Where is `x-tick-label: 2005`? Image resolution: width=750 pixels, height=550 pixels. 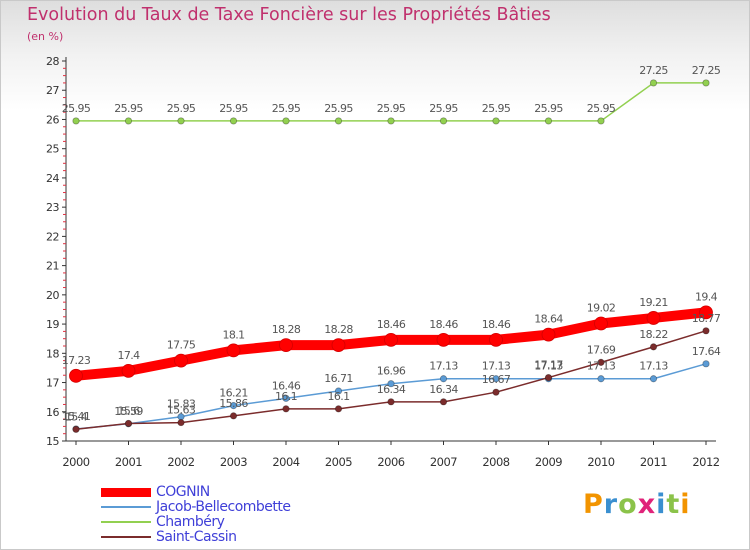 x-tick-label: 2005 is located at coordinates (338, 462).